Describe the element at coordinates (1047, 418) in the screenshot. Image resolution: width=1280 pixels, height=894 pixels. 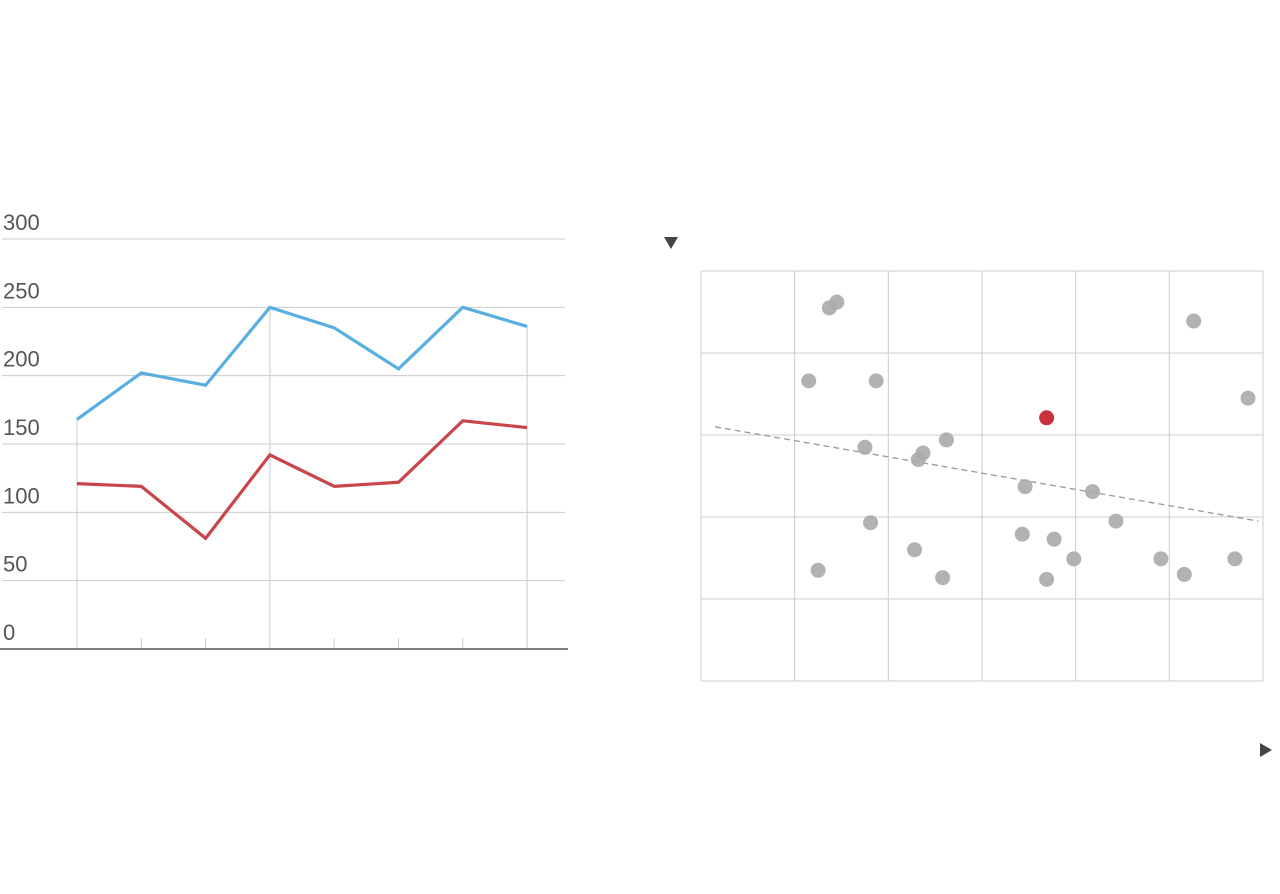
I see `highlighted-point` at that location.